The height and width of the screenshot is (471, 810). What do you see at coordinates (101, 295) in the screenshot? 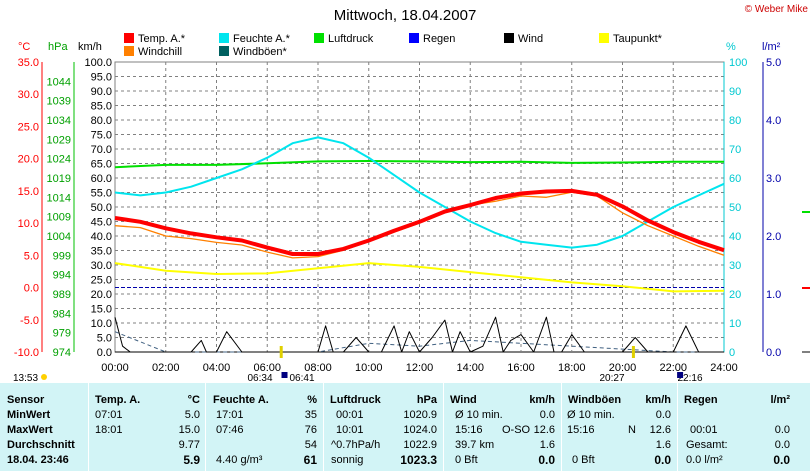
I see `wind-tick-label: 20.0` at bounding box center [101, 295].